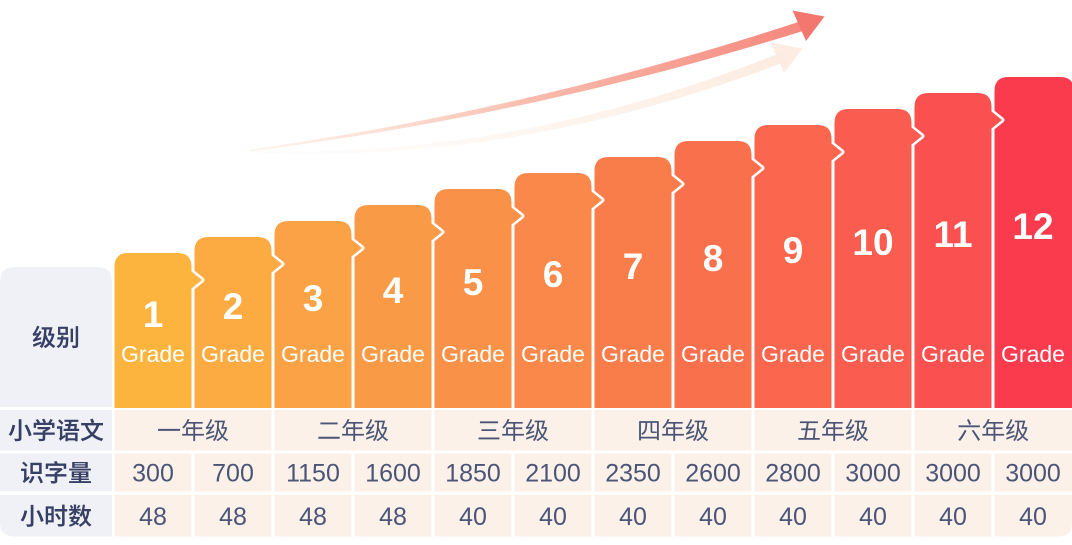  Describe the element at coordinates (713, 474) in the screenshot. I see `svg-text: 2600` at that location.